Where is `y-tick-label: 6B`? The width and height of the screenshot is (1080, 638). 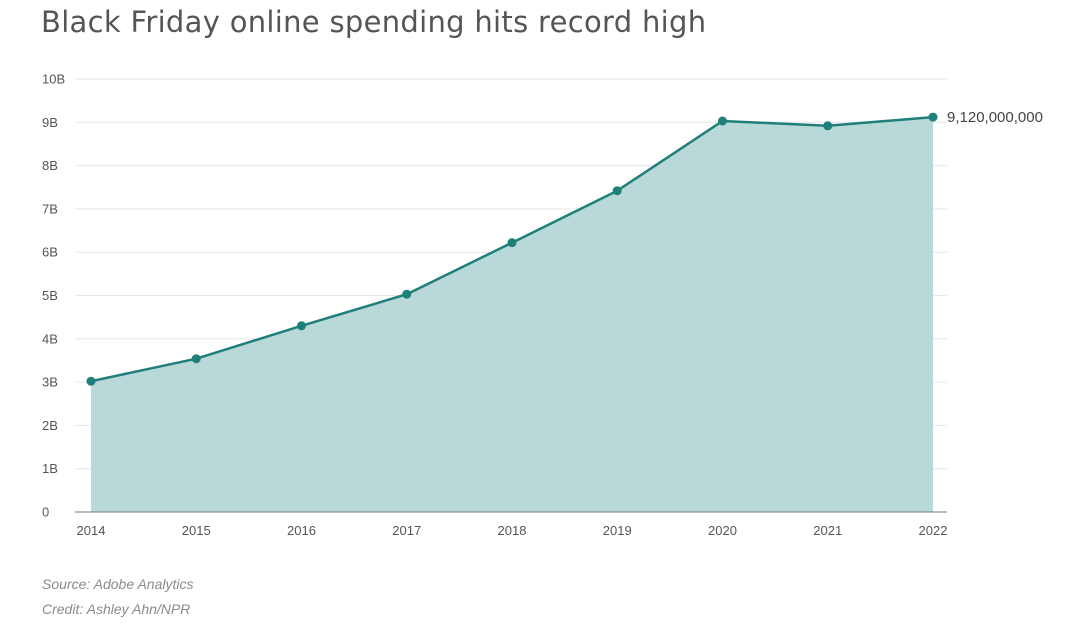 y-tick-label: 6B is located at coordinates (50, 252).